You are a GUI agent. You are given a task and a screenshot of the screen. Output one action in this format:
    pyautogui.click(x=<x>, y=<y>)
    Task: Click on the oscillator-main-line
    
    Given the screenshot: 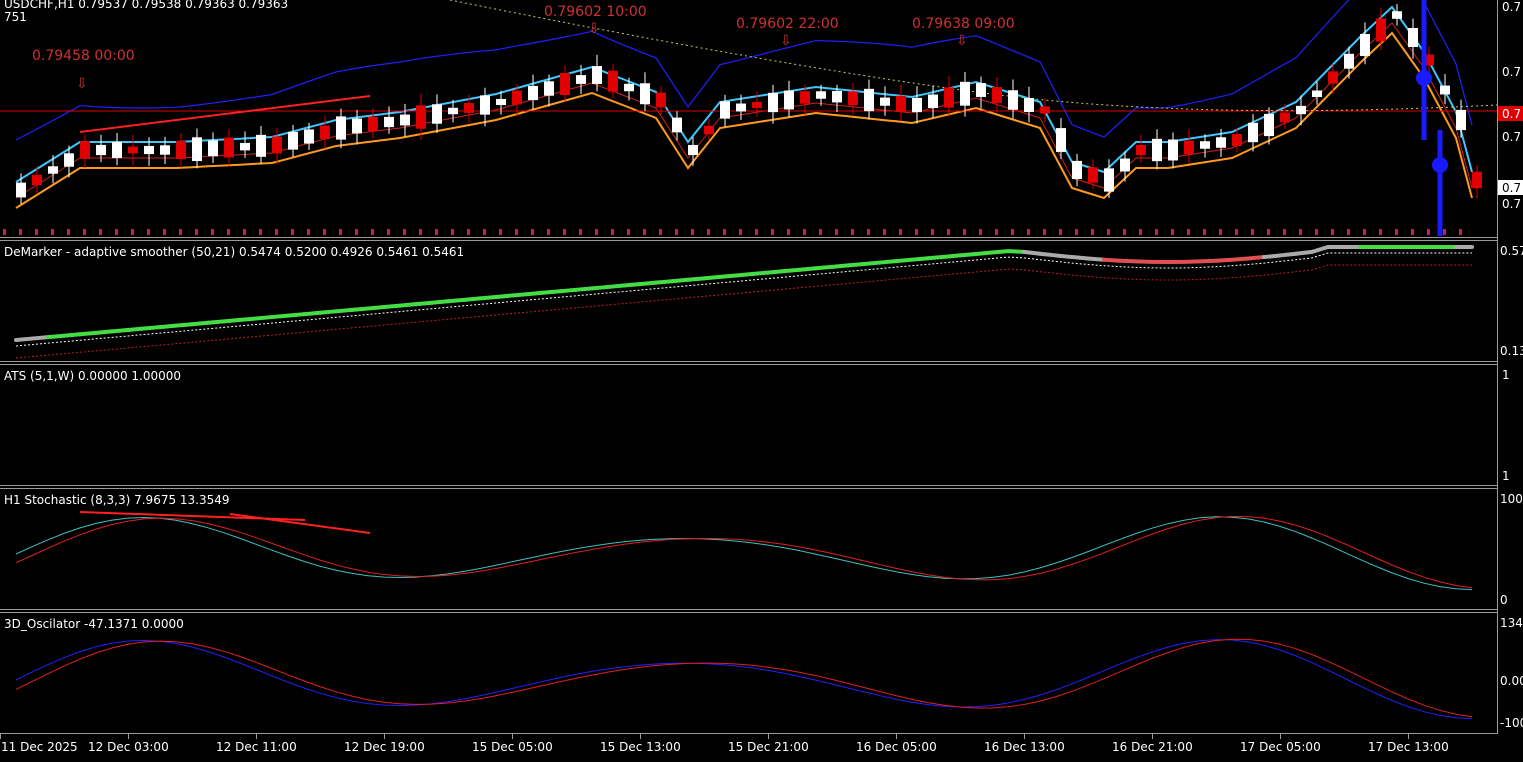 What is the action you would take?
    pyautogui.click(x=744, y=679)
    